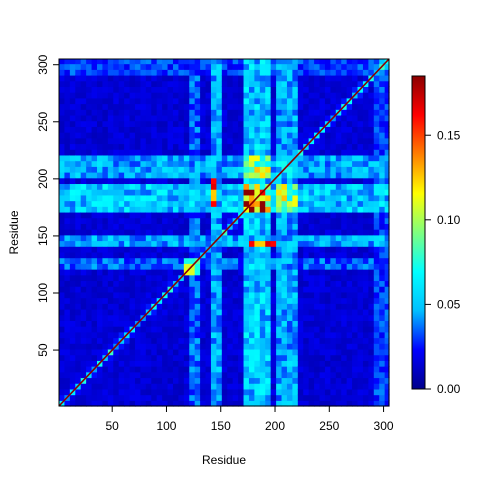  What do you see at coordinates (443, 262) in the screenshot?
I see `colorbar-axis: 0.000.050.100.15` at bounding box center [443, 262].